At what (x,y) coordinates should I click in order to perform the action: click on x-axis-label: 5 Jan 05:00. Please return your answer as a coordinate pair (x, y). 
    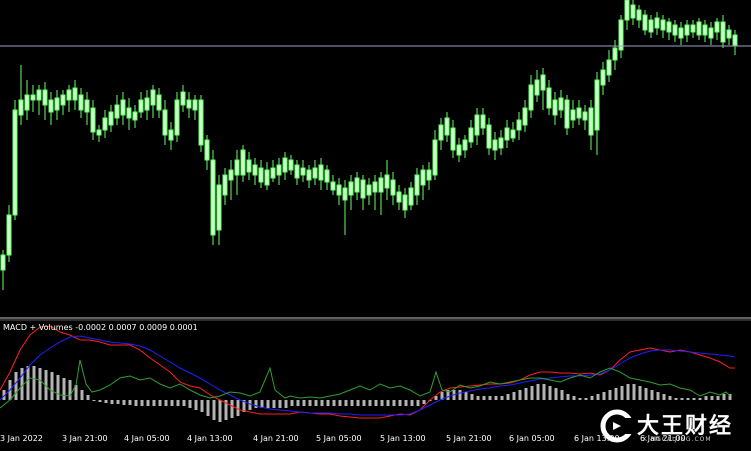
    Looking at the image, I should click on (339, 438).